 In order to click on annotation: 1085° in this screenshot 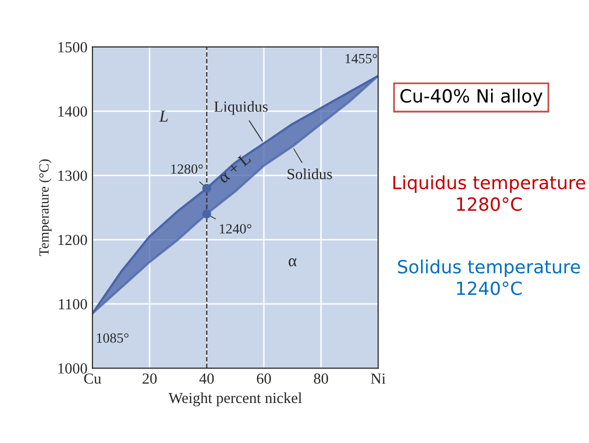, I will do `click(112, 338)`.